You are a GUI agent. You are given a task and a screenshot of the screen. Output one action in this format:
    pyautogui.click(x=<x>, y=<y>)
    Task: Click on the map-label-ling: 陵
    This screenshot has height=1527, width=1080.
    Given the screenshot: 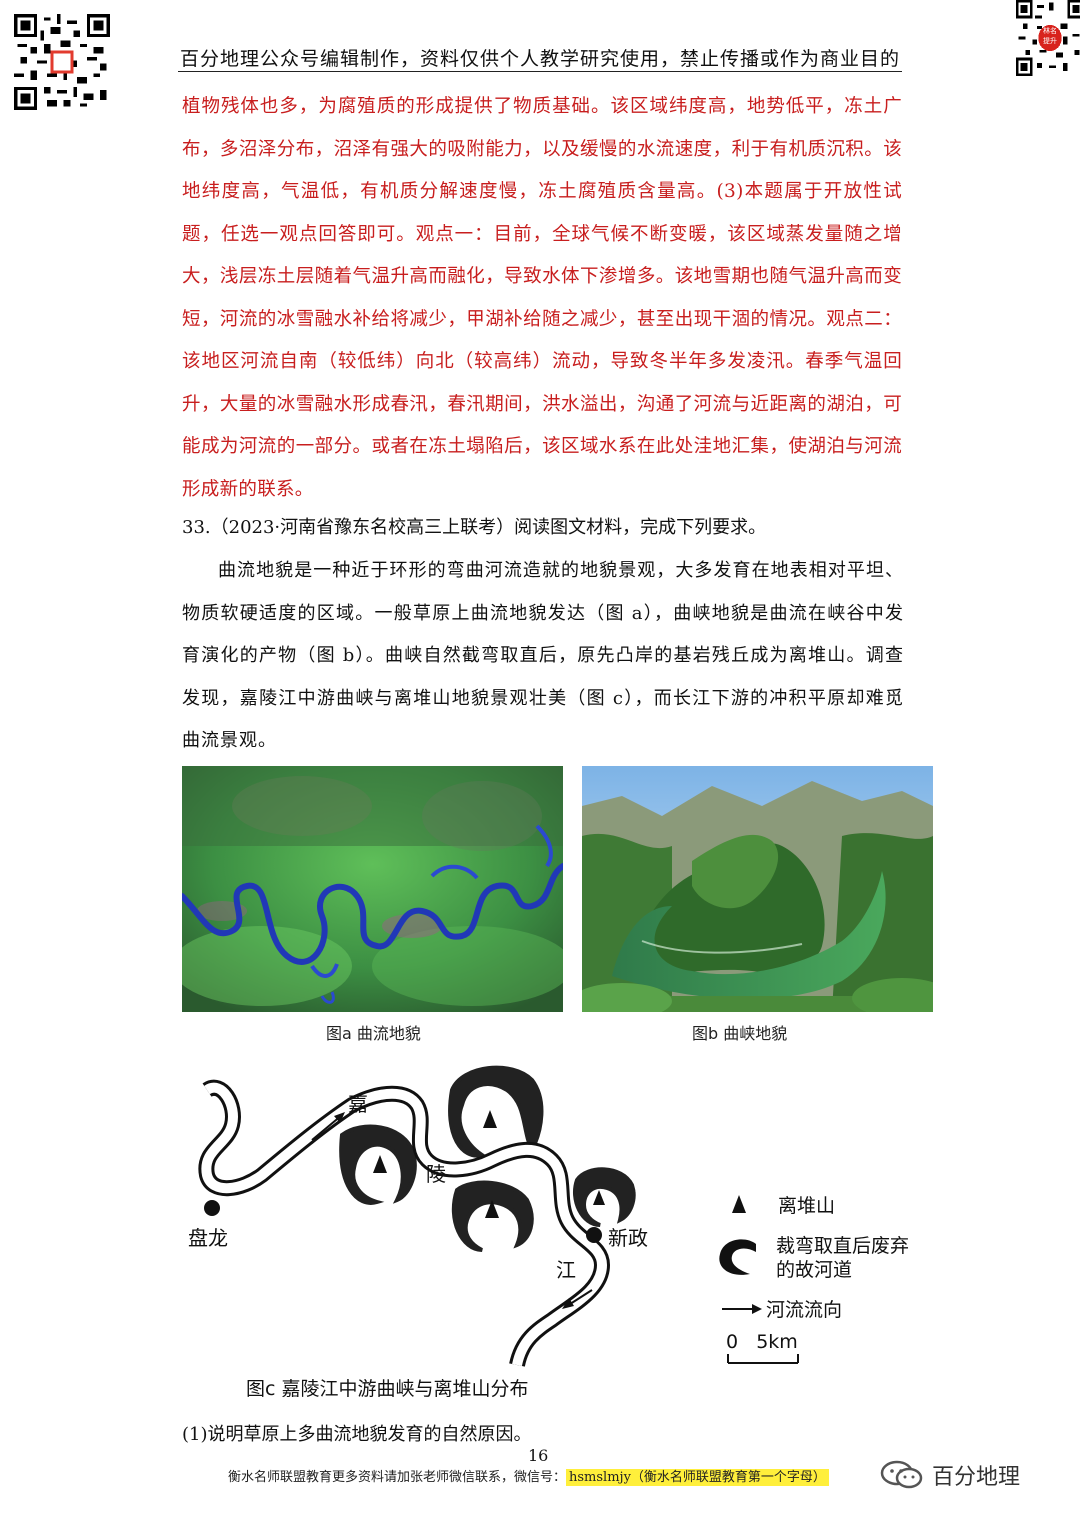 What is the action you would take?
    pyautogui.click(x=436, y=1174)
    